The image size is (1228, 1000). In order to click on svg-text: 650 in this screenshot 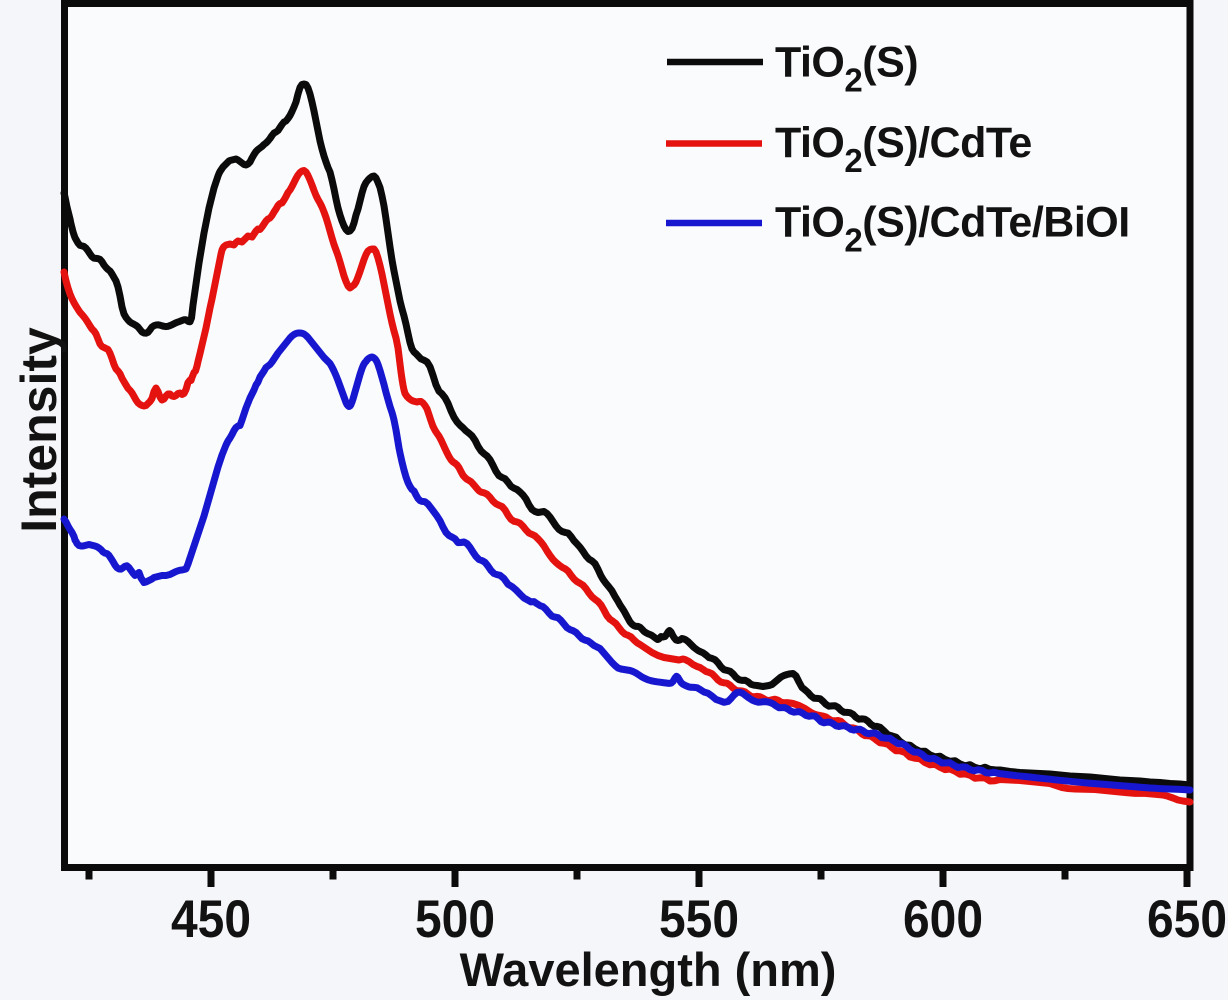, I will do `click(1187, 919)`.